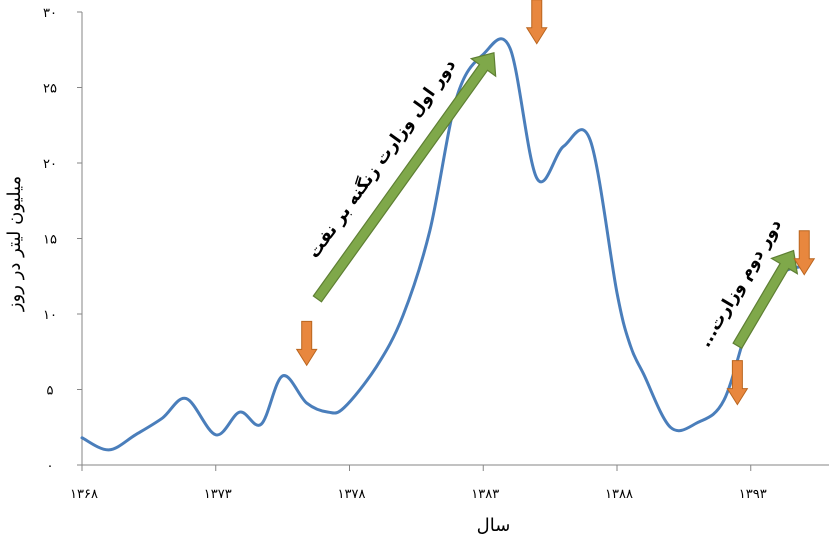 The width and height of the screenshot is (835, 540). What do you see at coordinates (14, 244) in the screenshot?
I see `y-axis-title: میلیون لیتر در روز` at bounding box center [14, 244].